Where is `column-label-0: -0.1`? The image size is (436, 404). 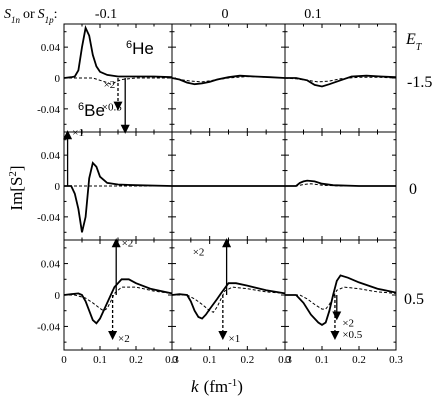 column-label-0: -0.1 is located at coordinates (106, 14).